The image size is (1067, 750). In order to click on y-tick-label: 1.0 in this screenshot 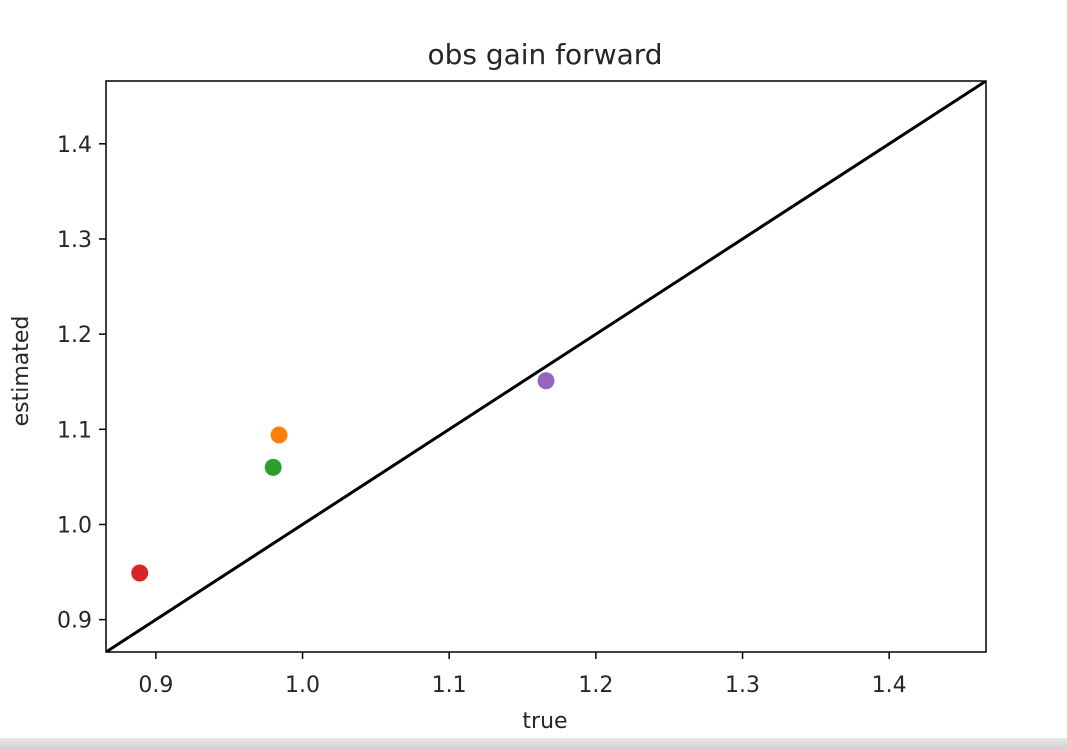, I will do `click(74, 525)`.